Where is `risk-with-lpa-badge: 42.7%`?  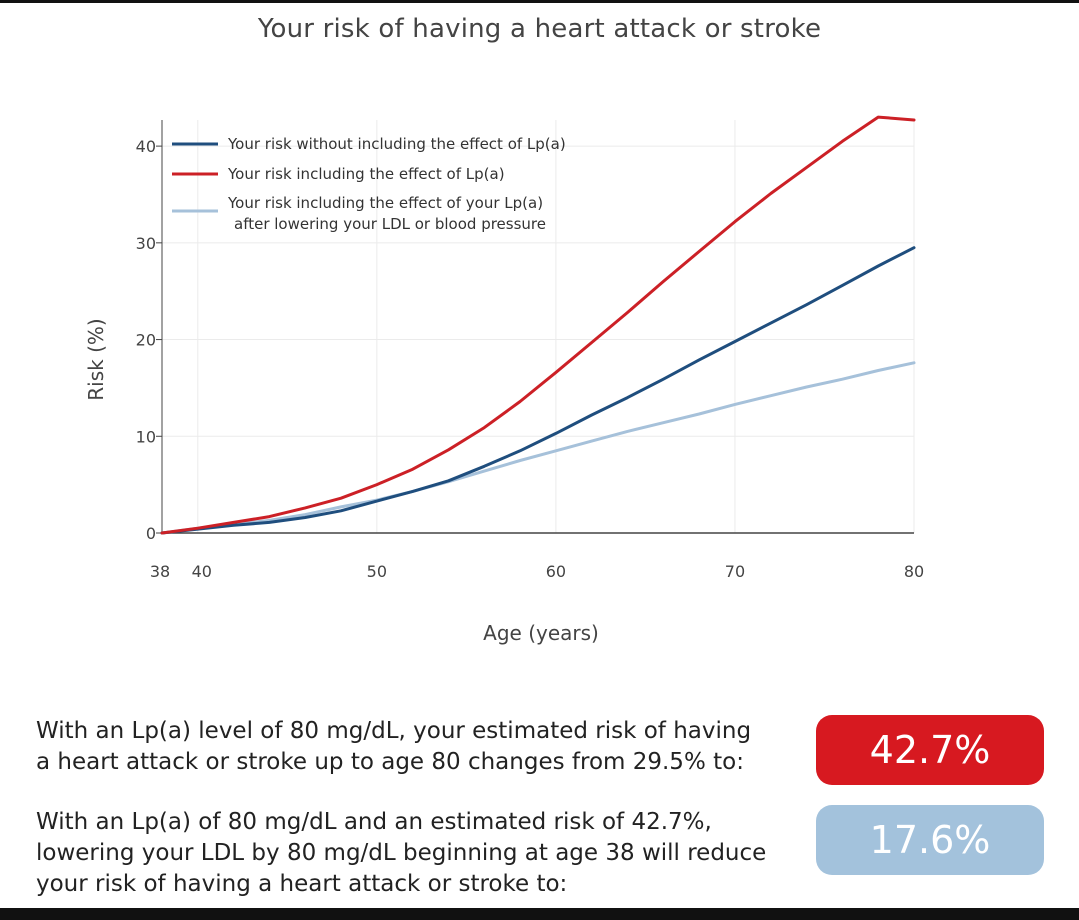
risk-with-lpa-badge: 42.7% is located at coordinates (930, 750).